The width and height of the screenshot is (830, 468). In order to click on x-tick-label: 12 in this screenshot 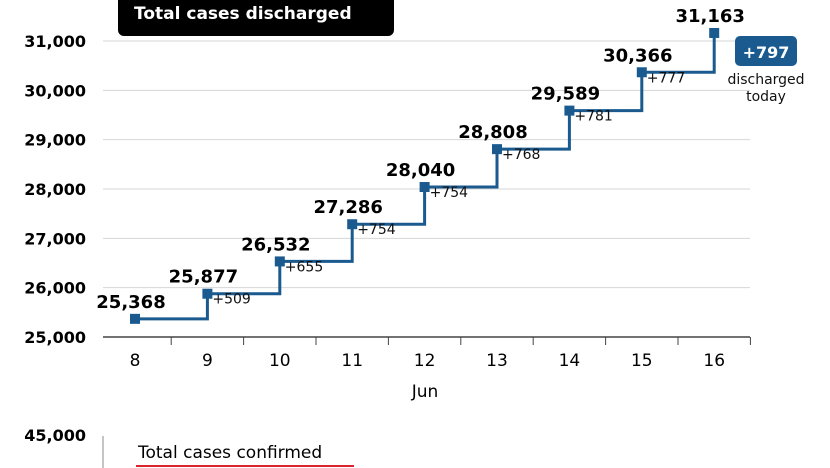, I will do `click(425, 361)`.